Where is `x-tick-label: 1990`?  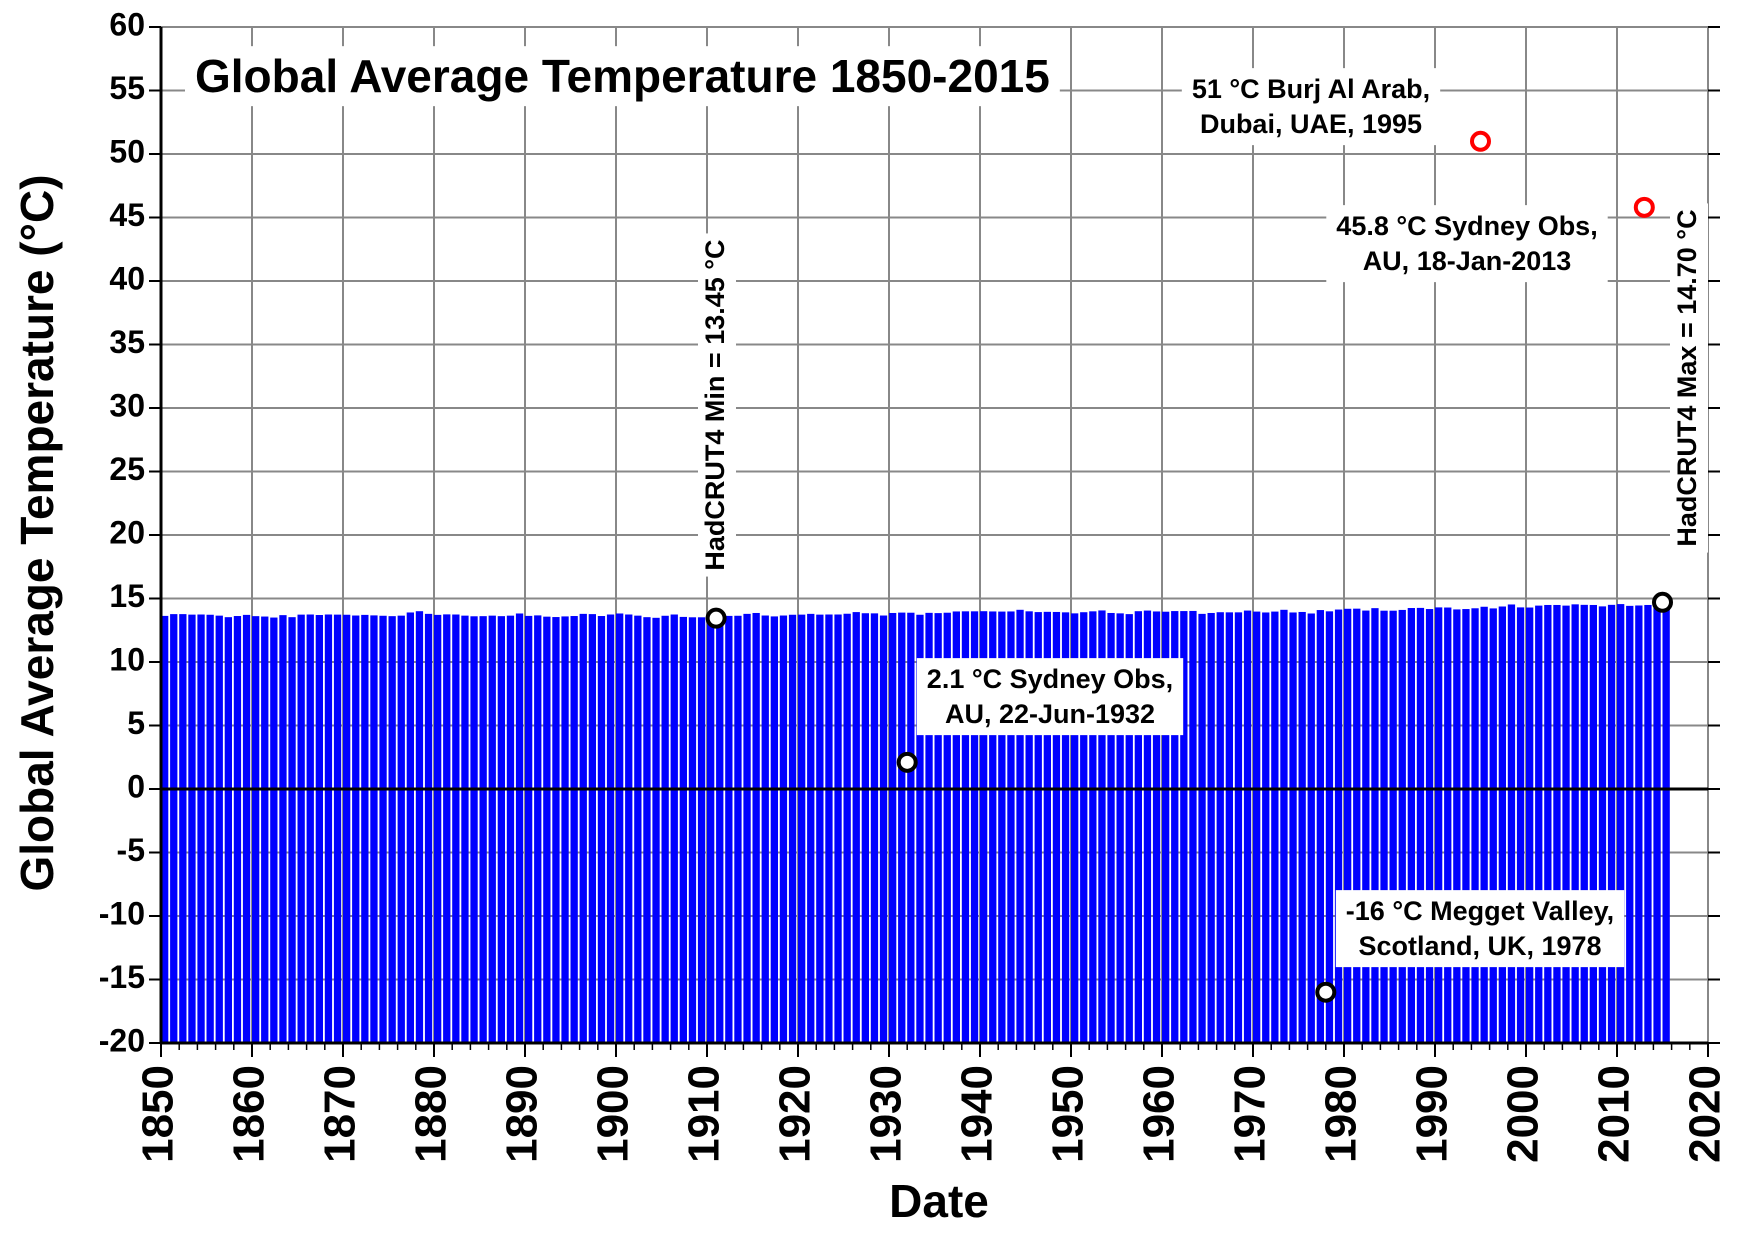
x-tick-label: 1990 is located at coordinates (1432, 1114).